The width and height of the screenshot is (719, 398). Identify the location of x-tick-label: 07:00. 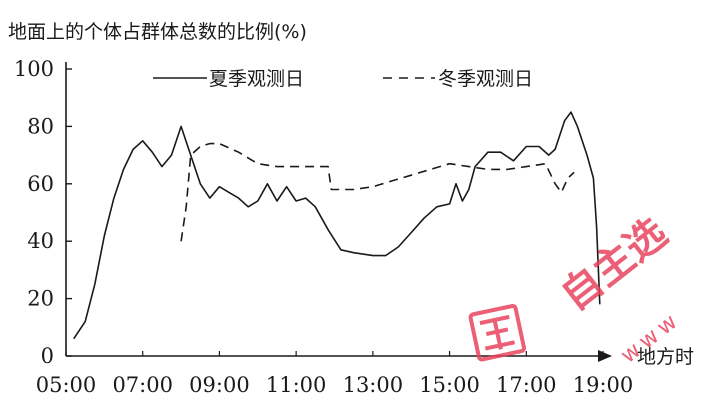
(142, 385).